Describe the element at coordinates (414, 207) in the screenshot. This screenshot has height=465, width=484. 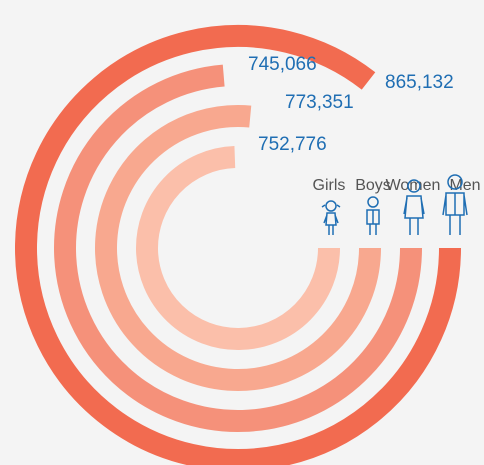
I see `woman-icon` at that location.